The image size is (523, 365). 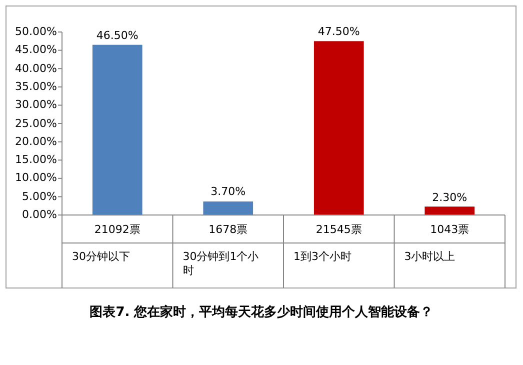 I want to click on y-tick-label: 25.00%, so click(x=35, y=123).